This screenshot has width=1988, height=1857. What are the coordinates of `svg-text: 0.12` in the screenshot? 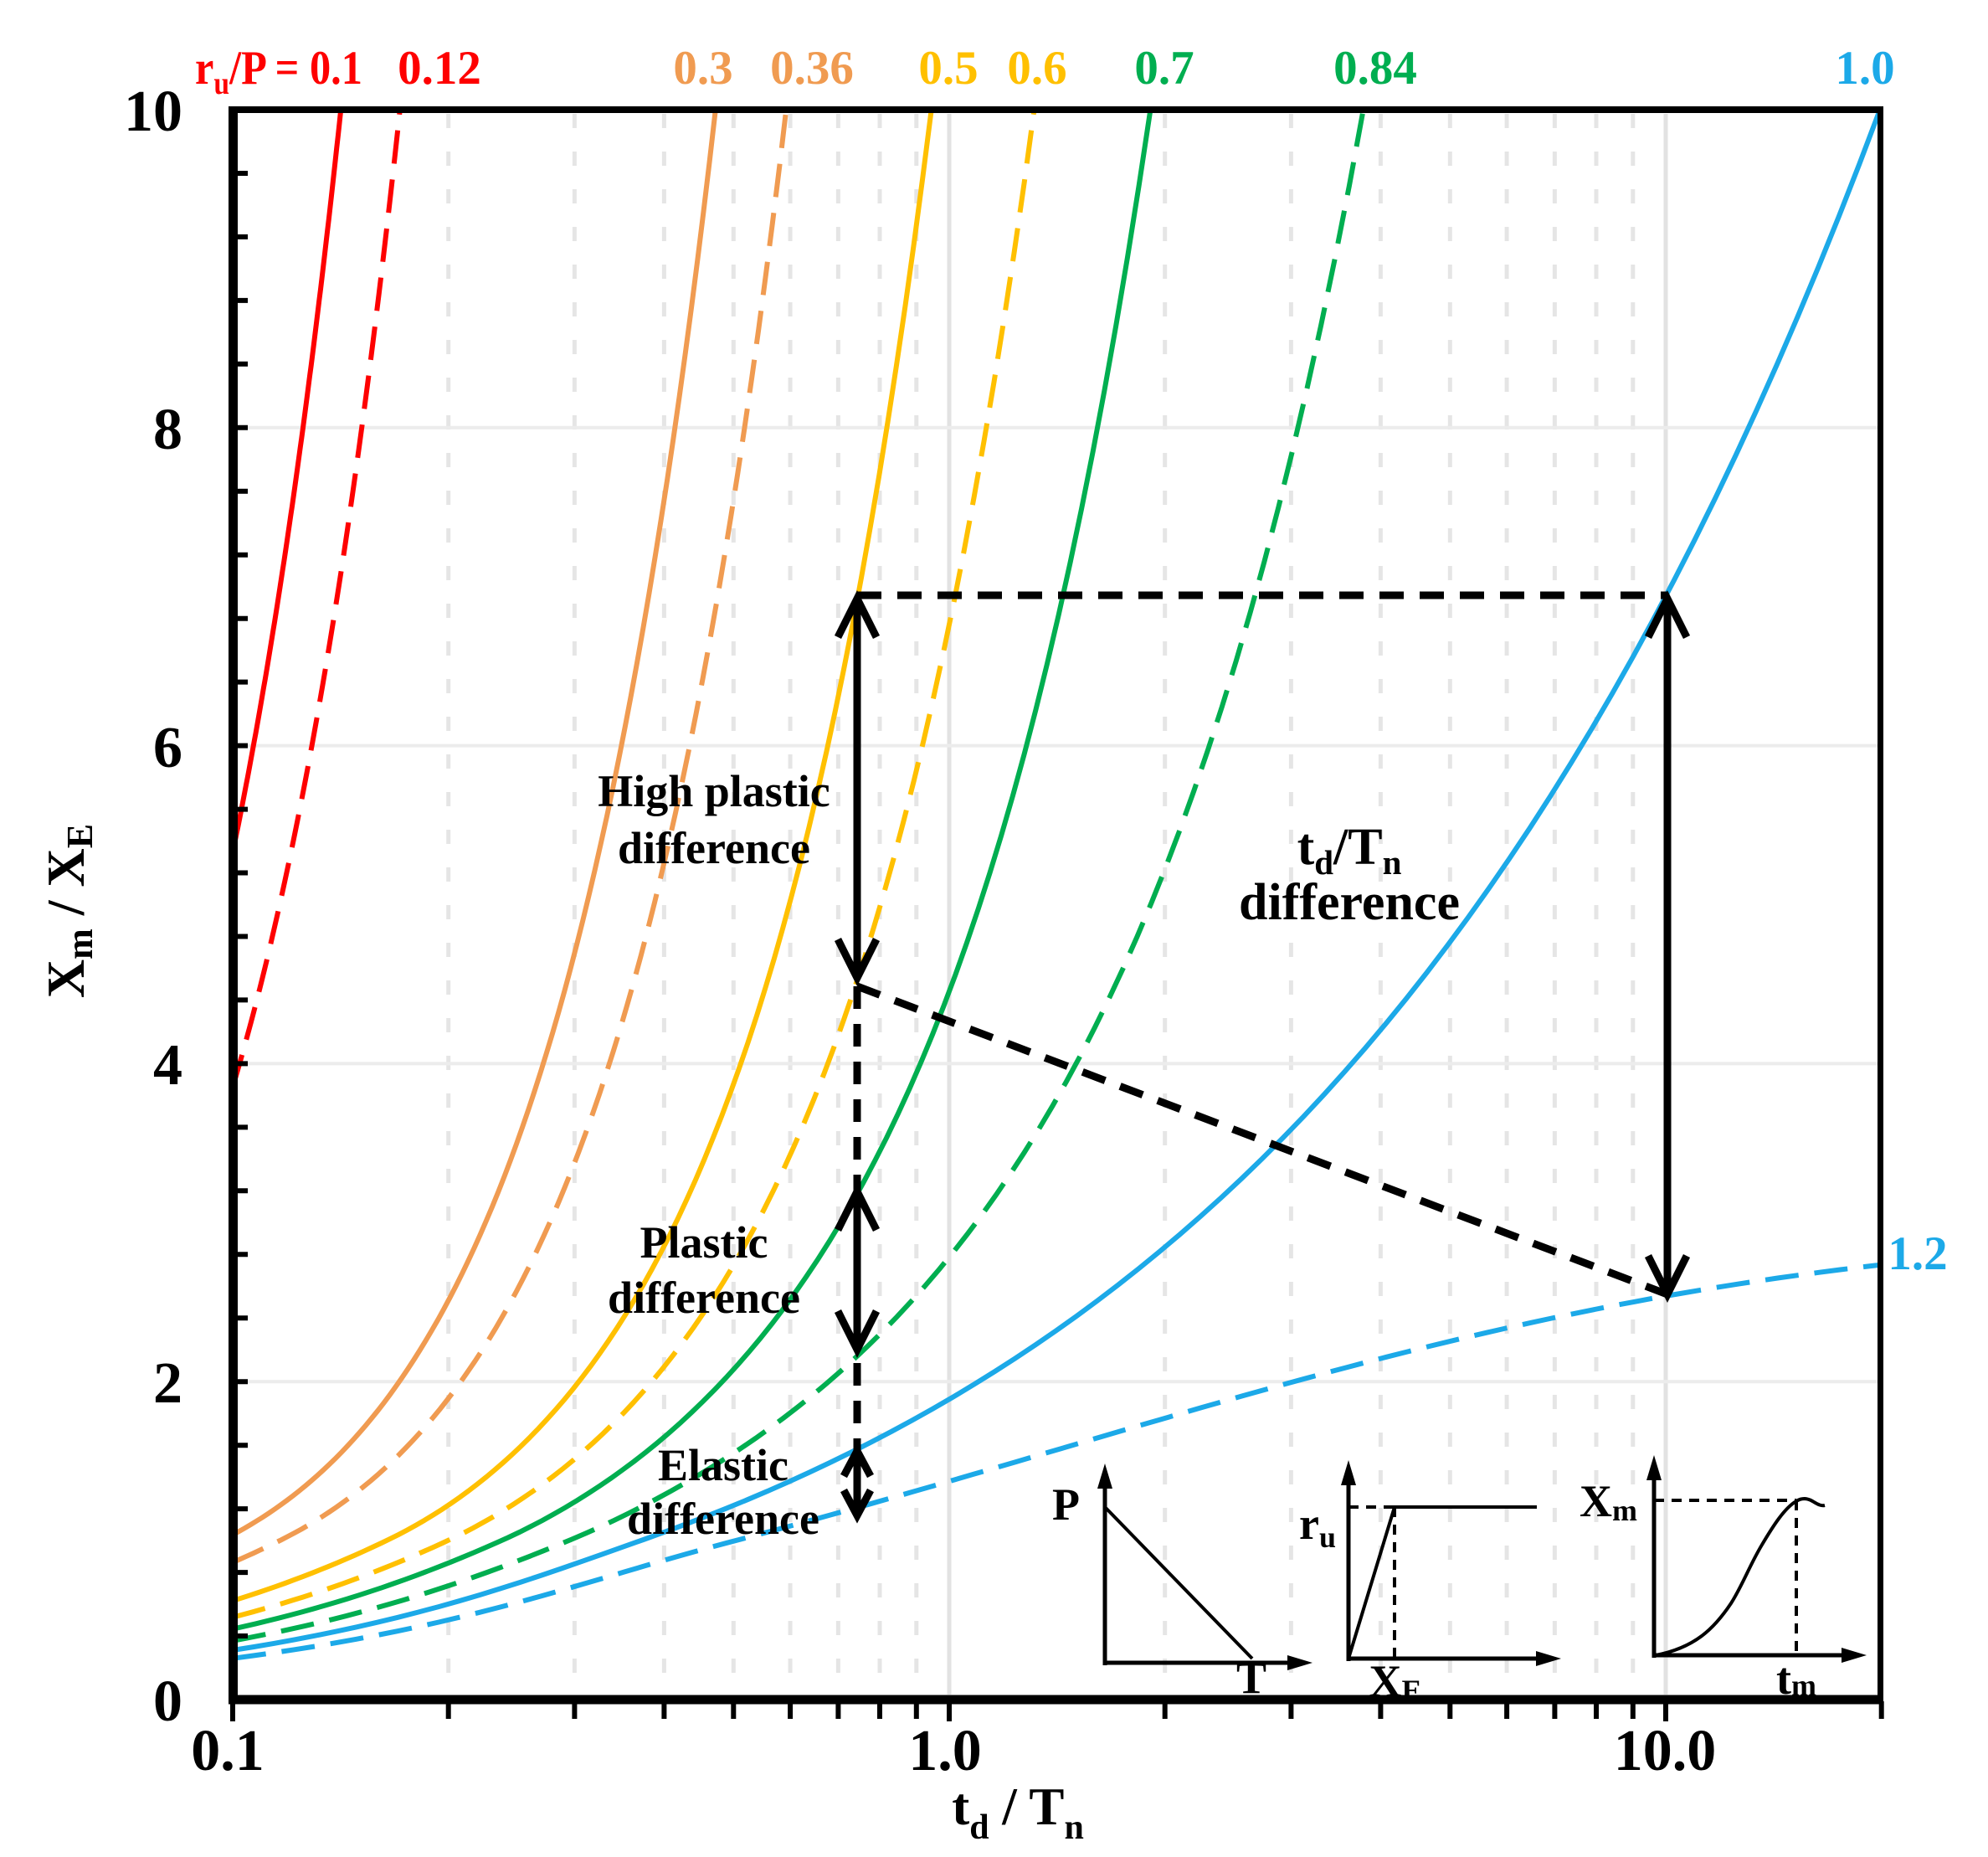 It's located at (439, 68).